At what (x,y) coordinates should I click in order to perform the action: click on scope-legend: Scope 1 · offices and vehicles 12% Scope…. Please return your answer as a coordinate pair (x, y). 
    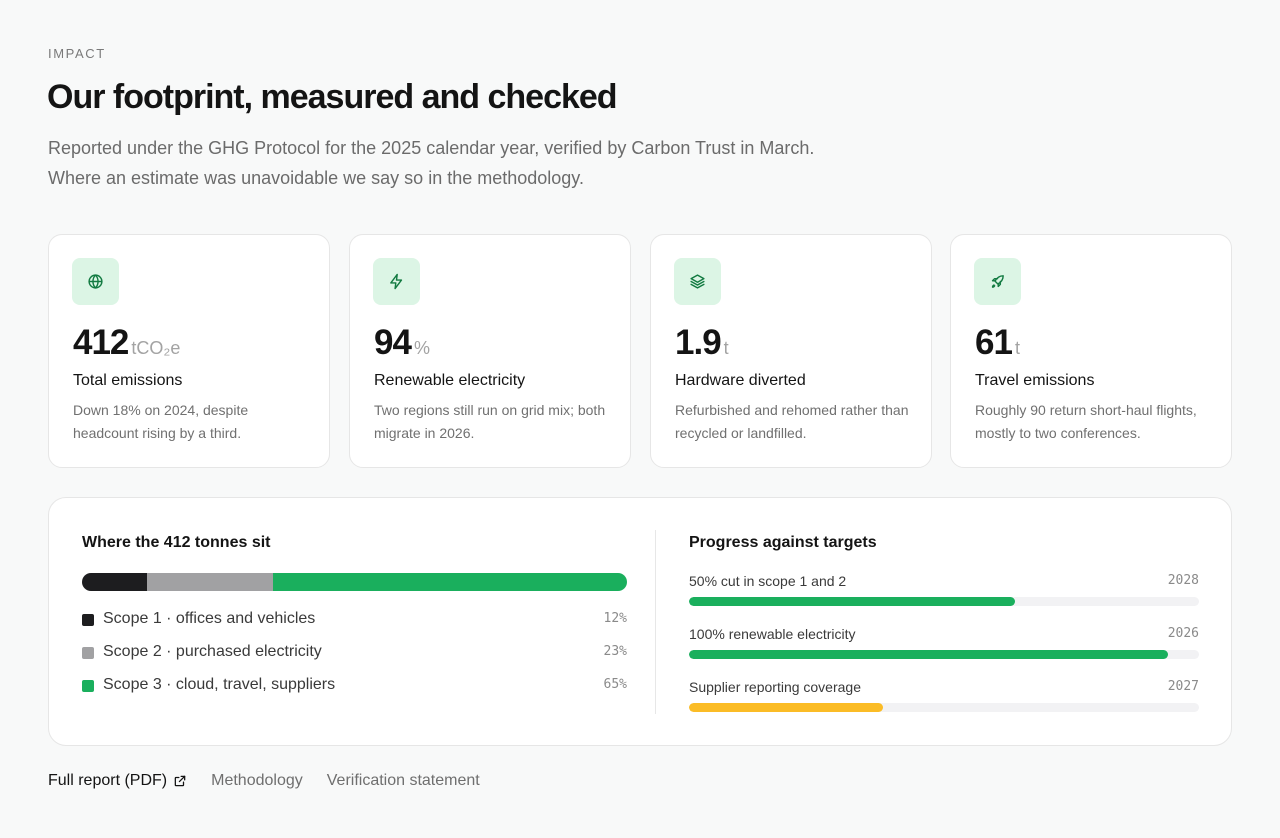
    Looking at the image, I should click on (354, 659).